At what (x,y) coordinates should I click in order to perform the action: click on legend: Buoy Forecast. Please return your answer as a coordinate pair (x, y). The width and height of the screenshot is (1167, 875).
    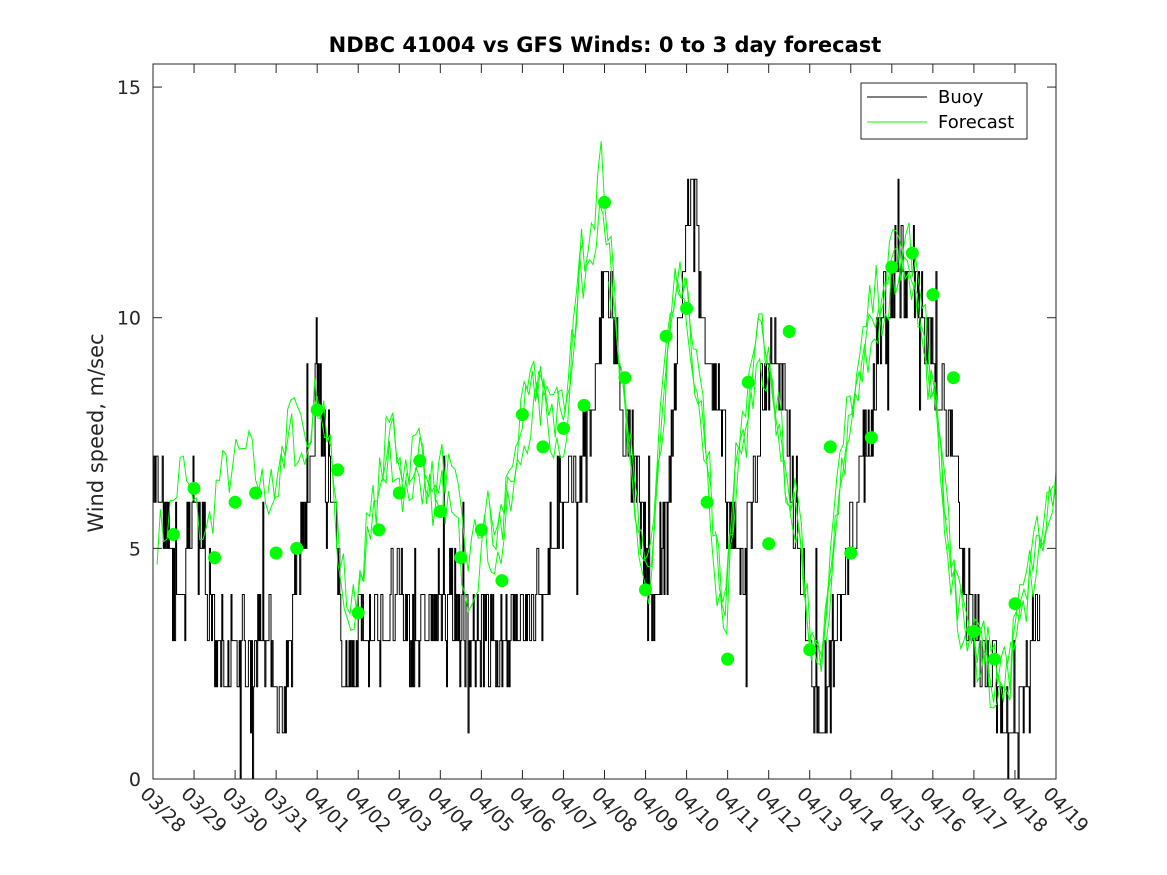
    Looking at the image, I should click on (944, 111).